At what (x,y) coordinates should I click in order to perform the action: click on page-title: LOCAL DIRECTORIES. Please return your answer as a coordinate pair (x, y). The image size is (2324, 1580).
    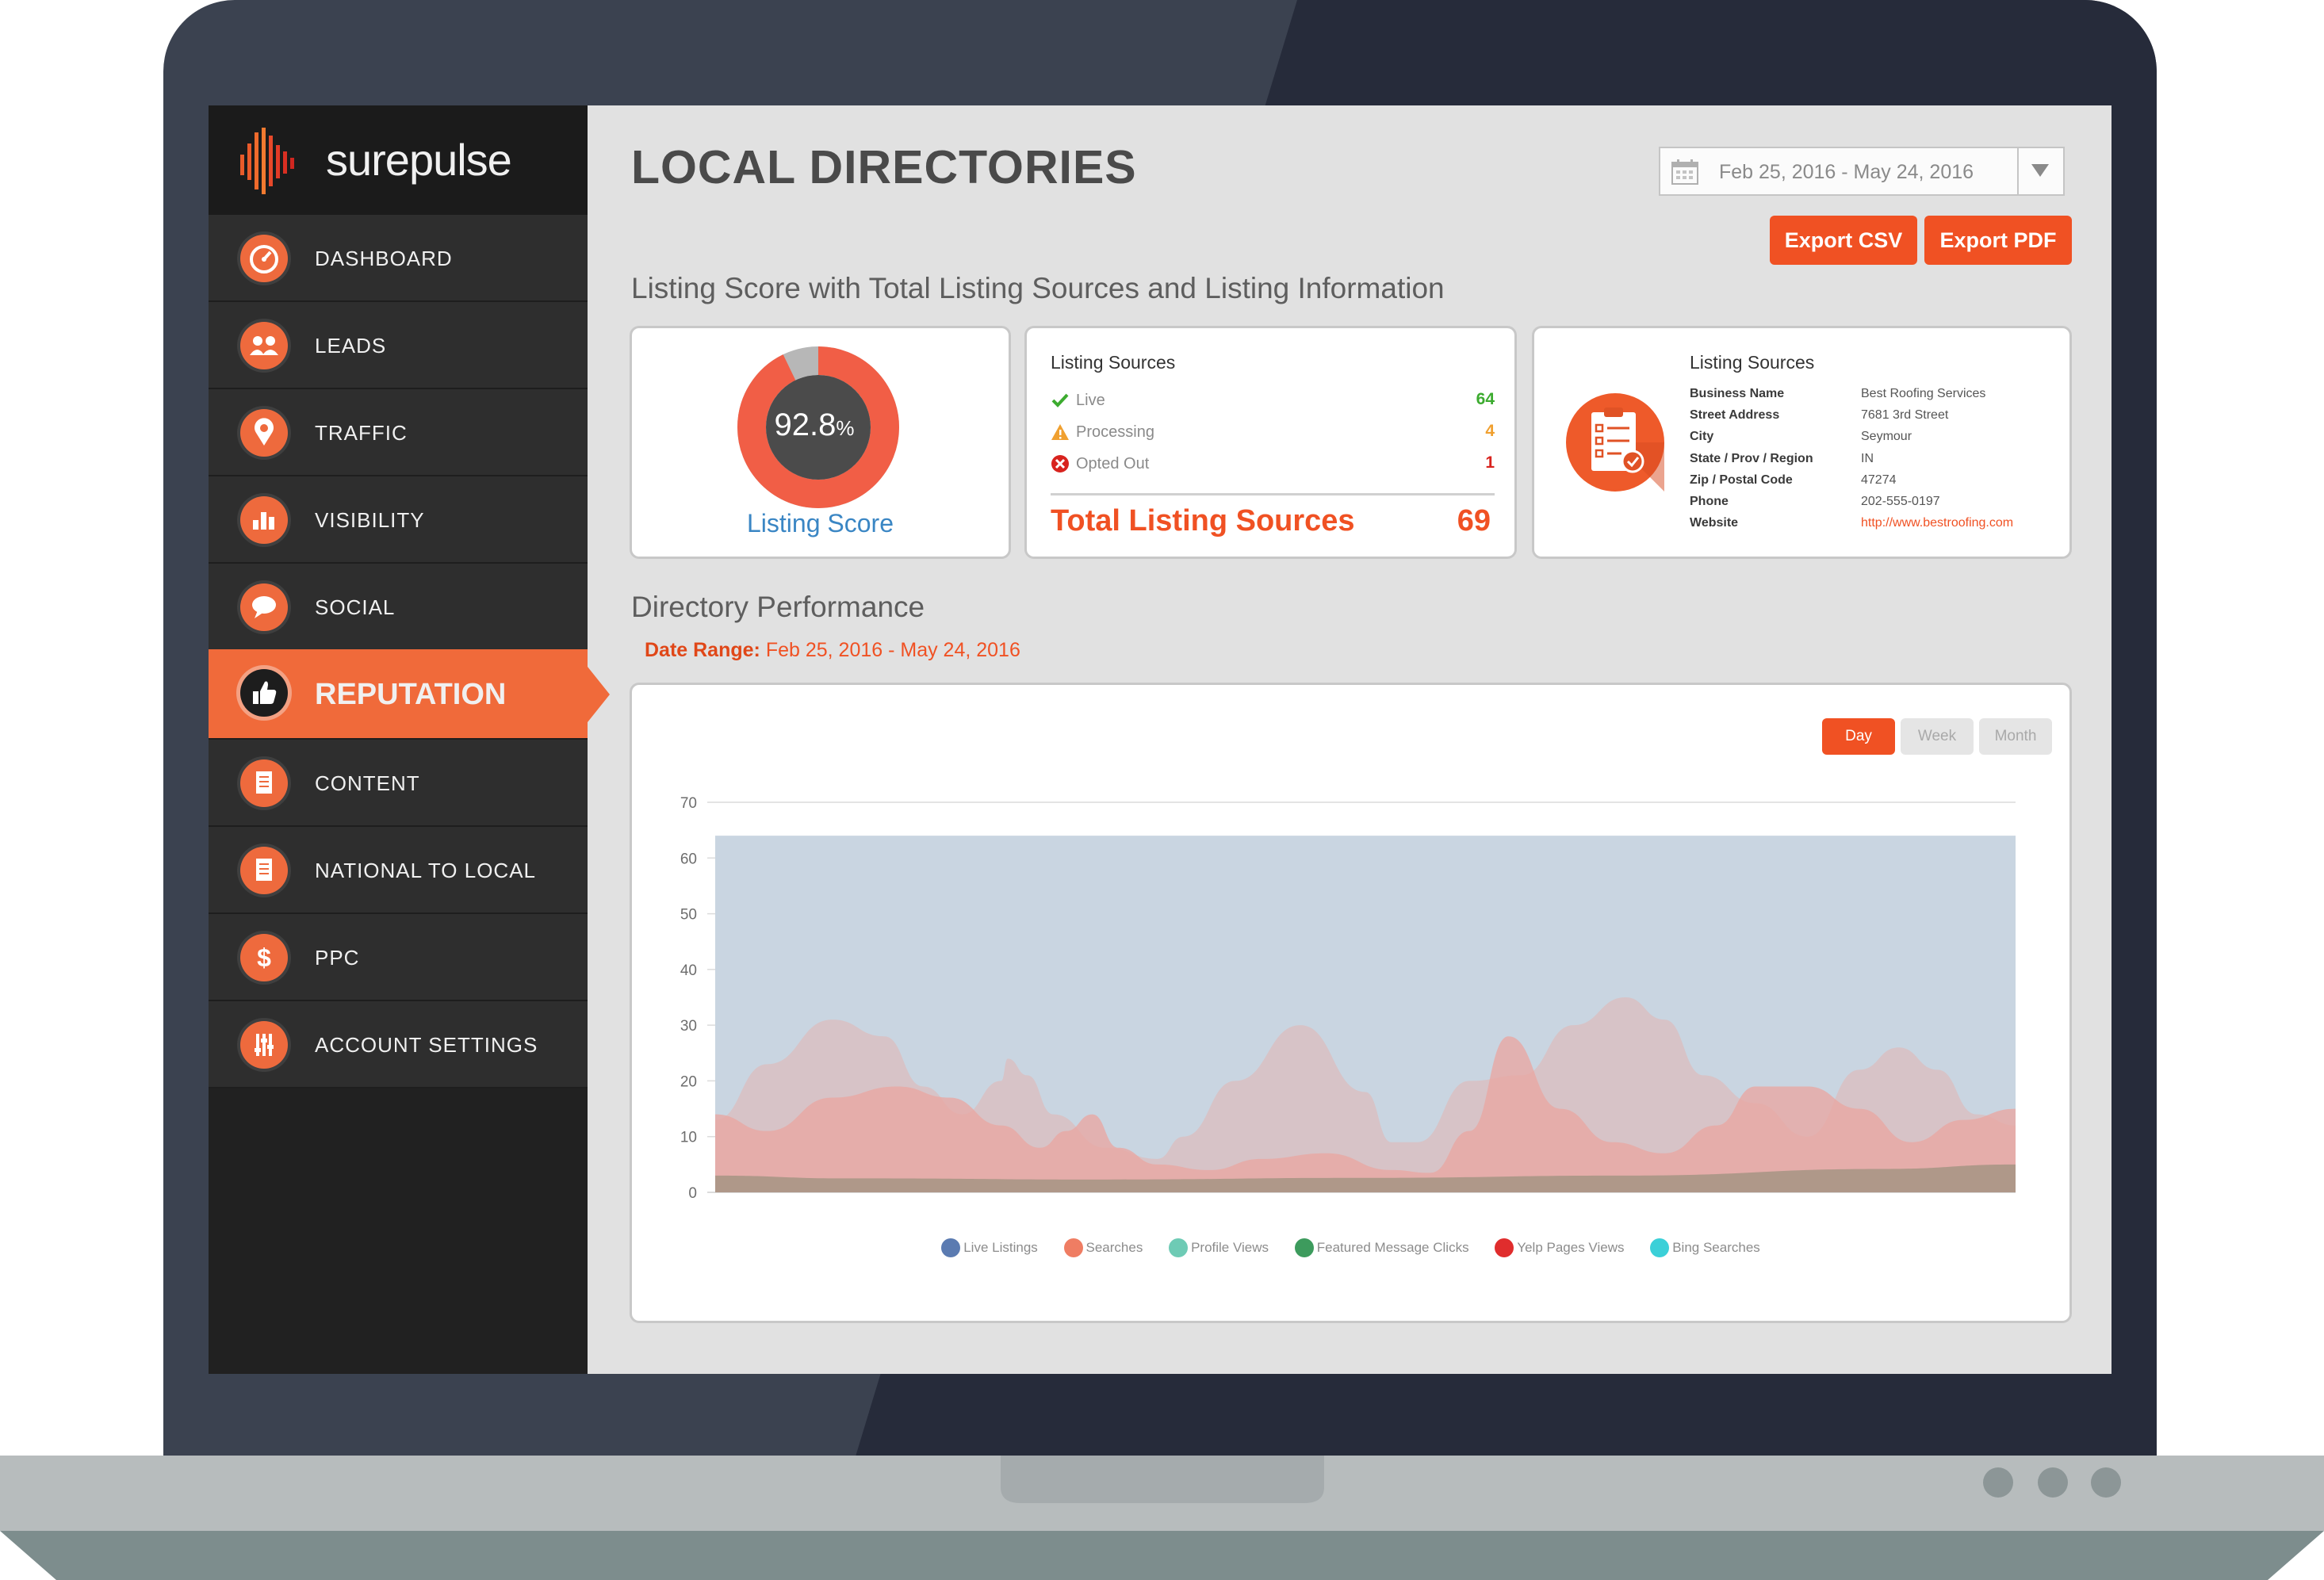
    Looking at the image, I should click on (884, 167).